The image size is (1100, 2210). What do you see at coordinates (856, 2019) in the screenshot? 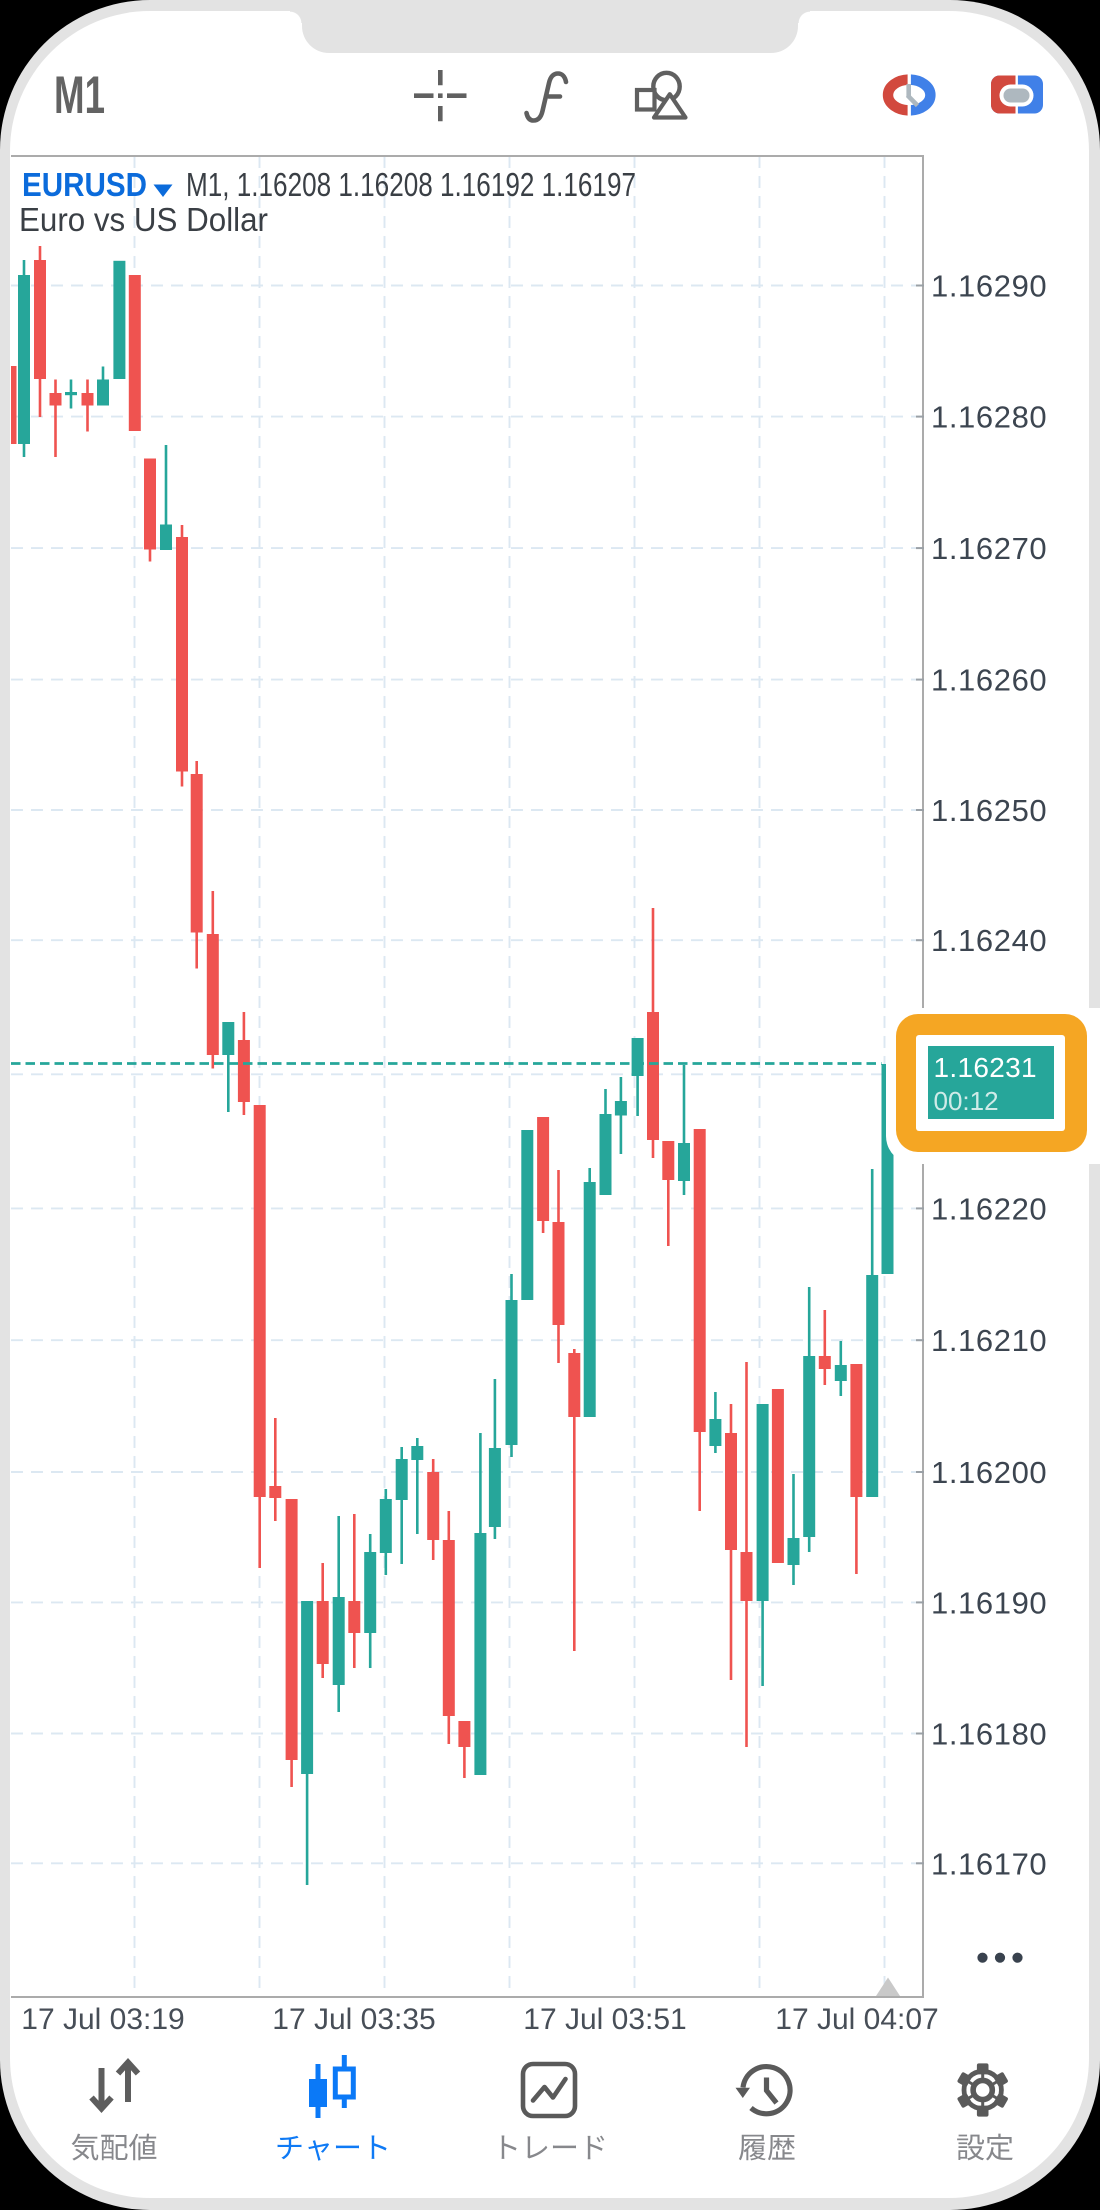
I see `svg-text: 17 Jul 04:07` at bounding box center [856, 2019].